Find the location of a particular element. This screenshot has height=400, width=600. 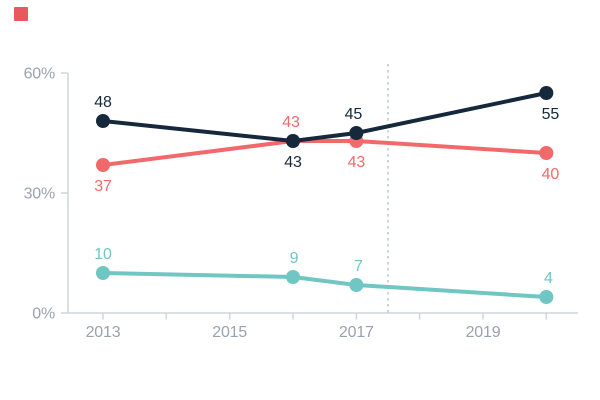

x-tick-label: 2013 is located at coordinates (103, 332).